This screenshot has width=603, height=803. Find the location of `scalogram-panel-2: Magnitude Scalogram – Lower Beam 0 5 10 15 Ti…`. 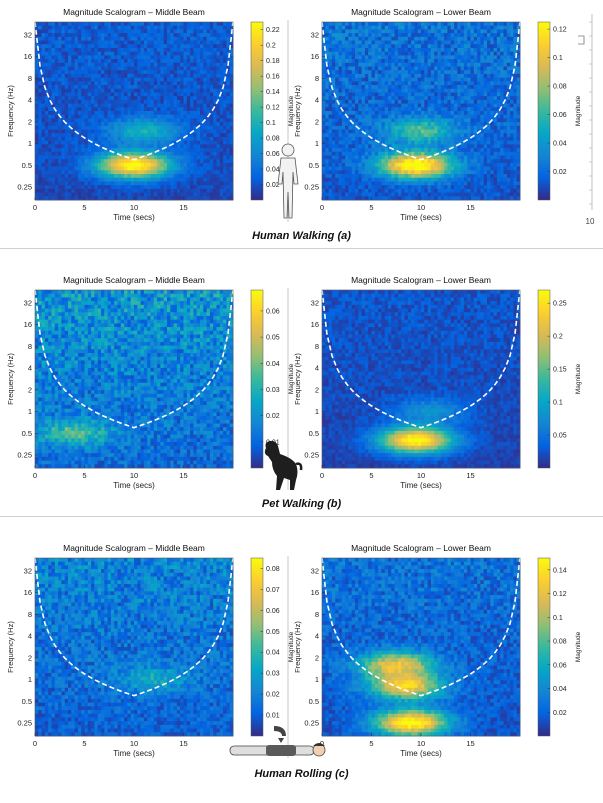

scalogram-panel-2: Magnitude Scalogram – Lower Beam 0 5 10 15 Ti… is located at coordinates (437, 114).